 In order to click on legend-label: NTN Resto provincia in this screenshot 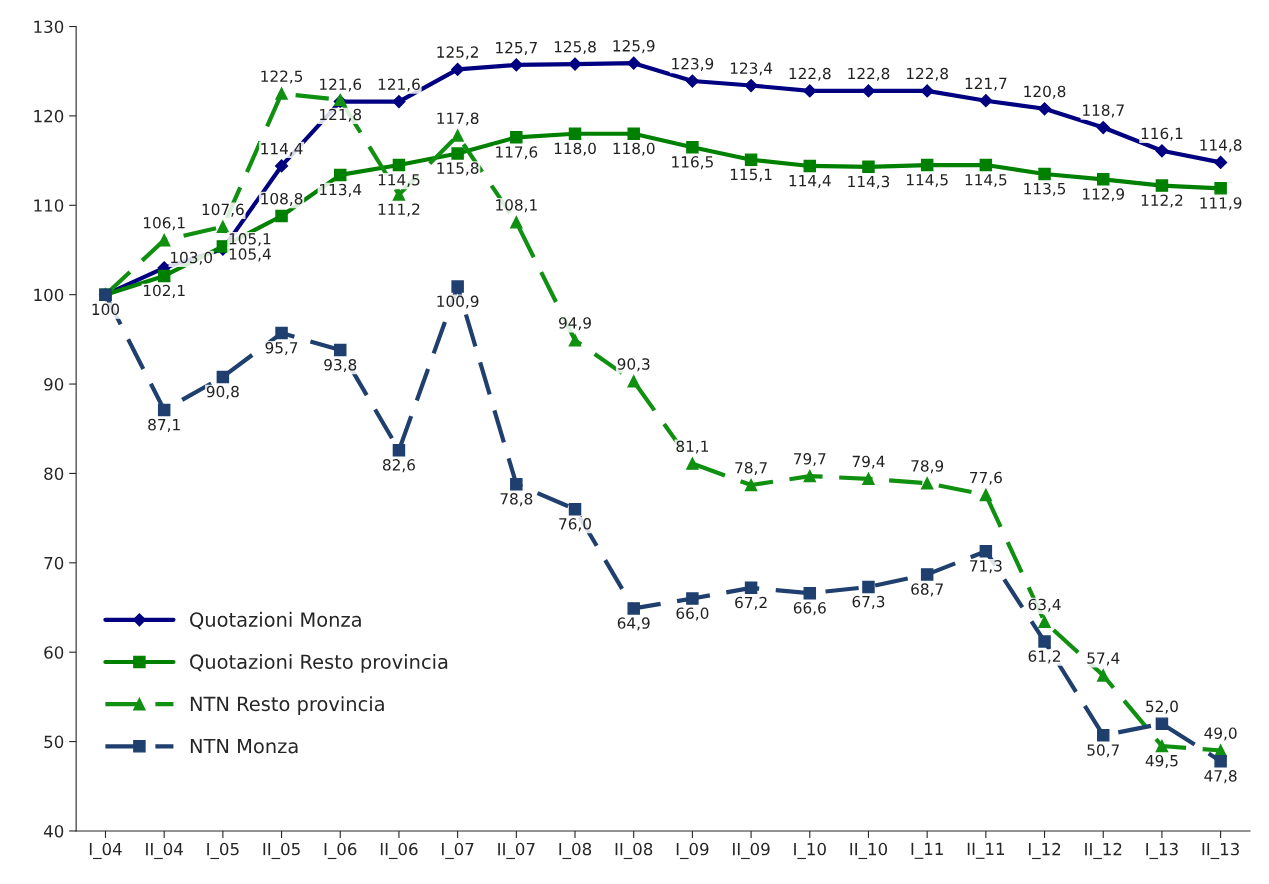, I will do `click(287, 705)`.